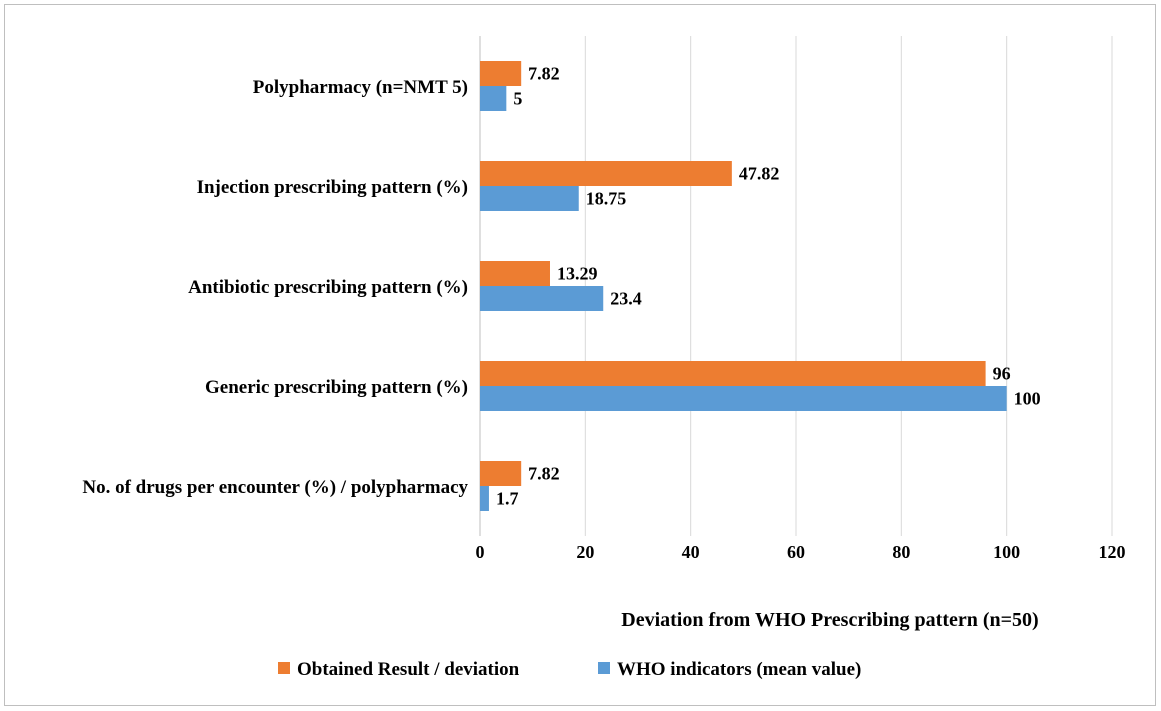 The width and height of the screenshot is (1161, 711). Describe the element at coordinates (480, 552) in the screenshot. I see `x-tick-label: 0` at that location.